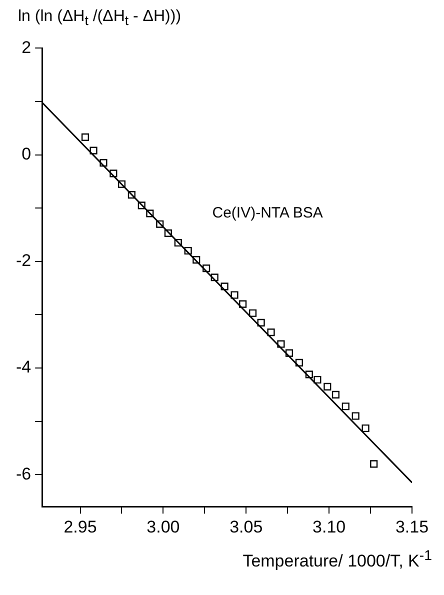  What do you see at coordinates (337, 560) in the screenshot?
I see `x-axis-title: Temperature/ 1000/T, K$^{-1}$` at bounding box center [337, 560].